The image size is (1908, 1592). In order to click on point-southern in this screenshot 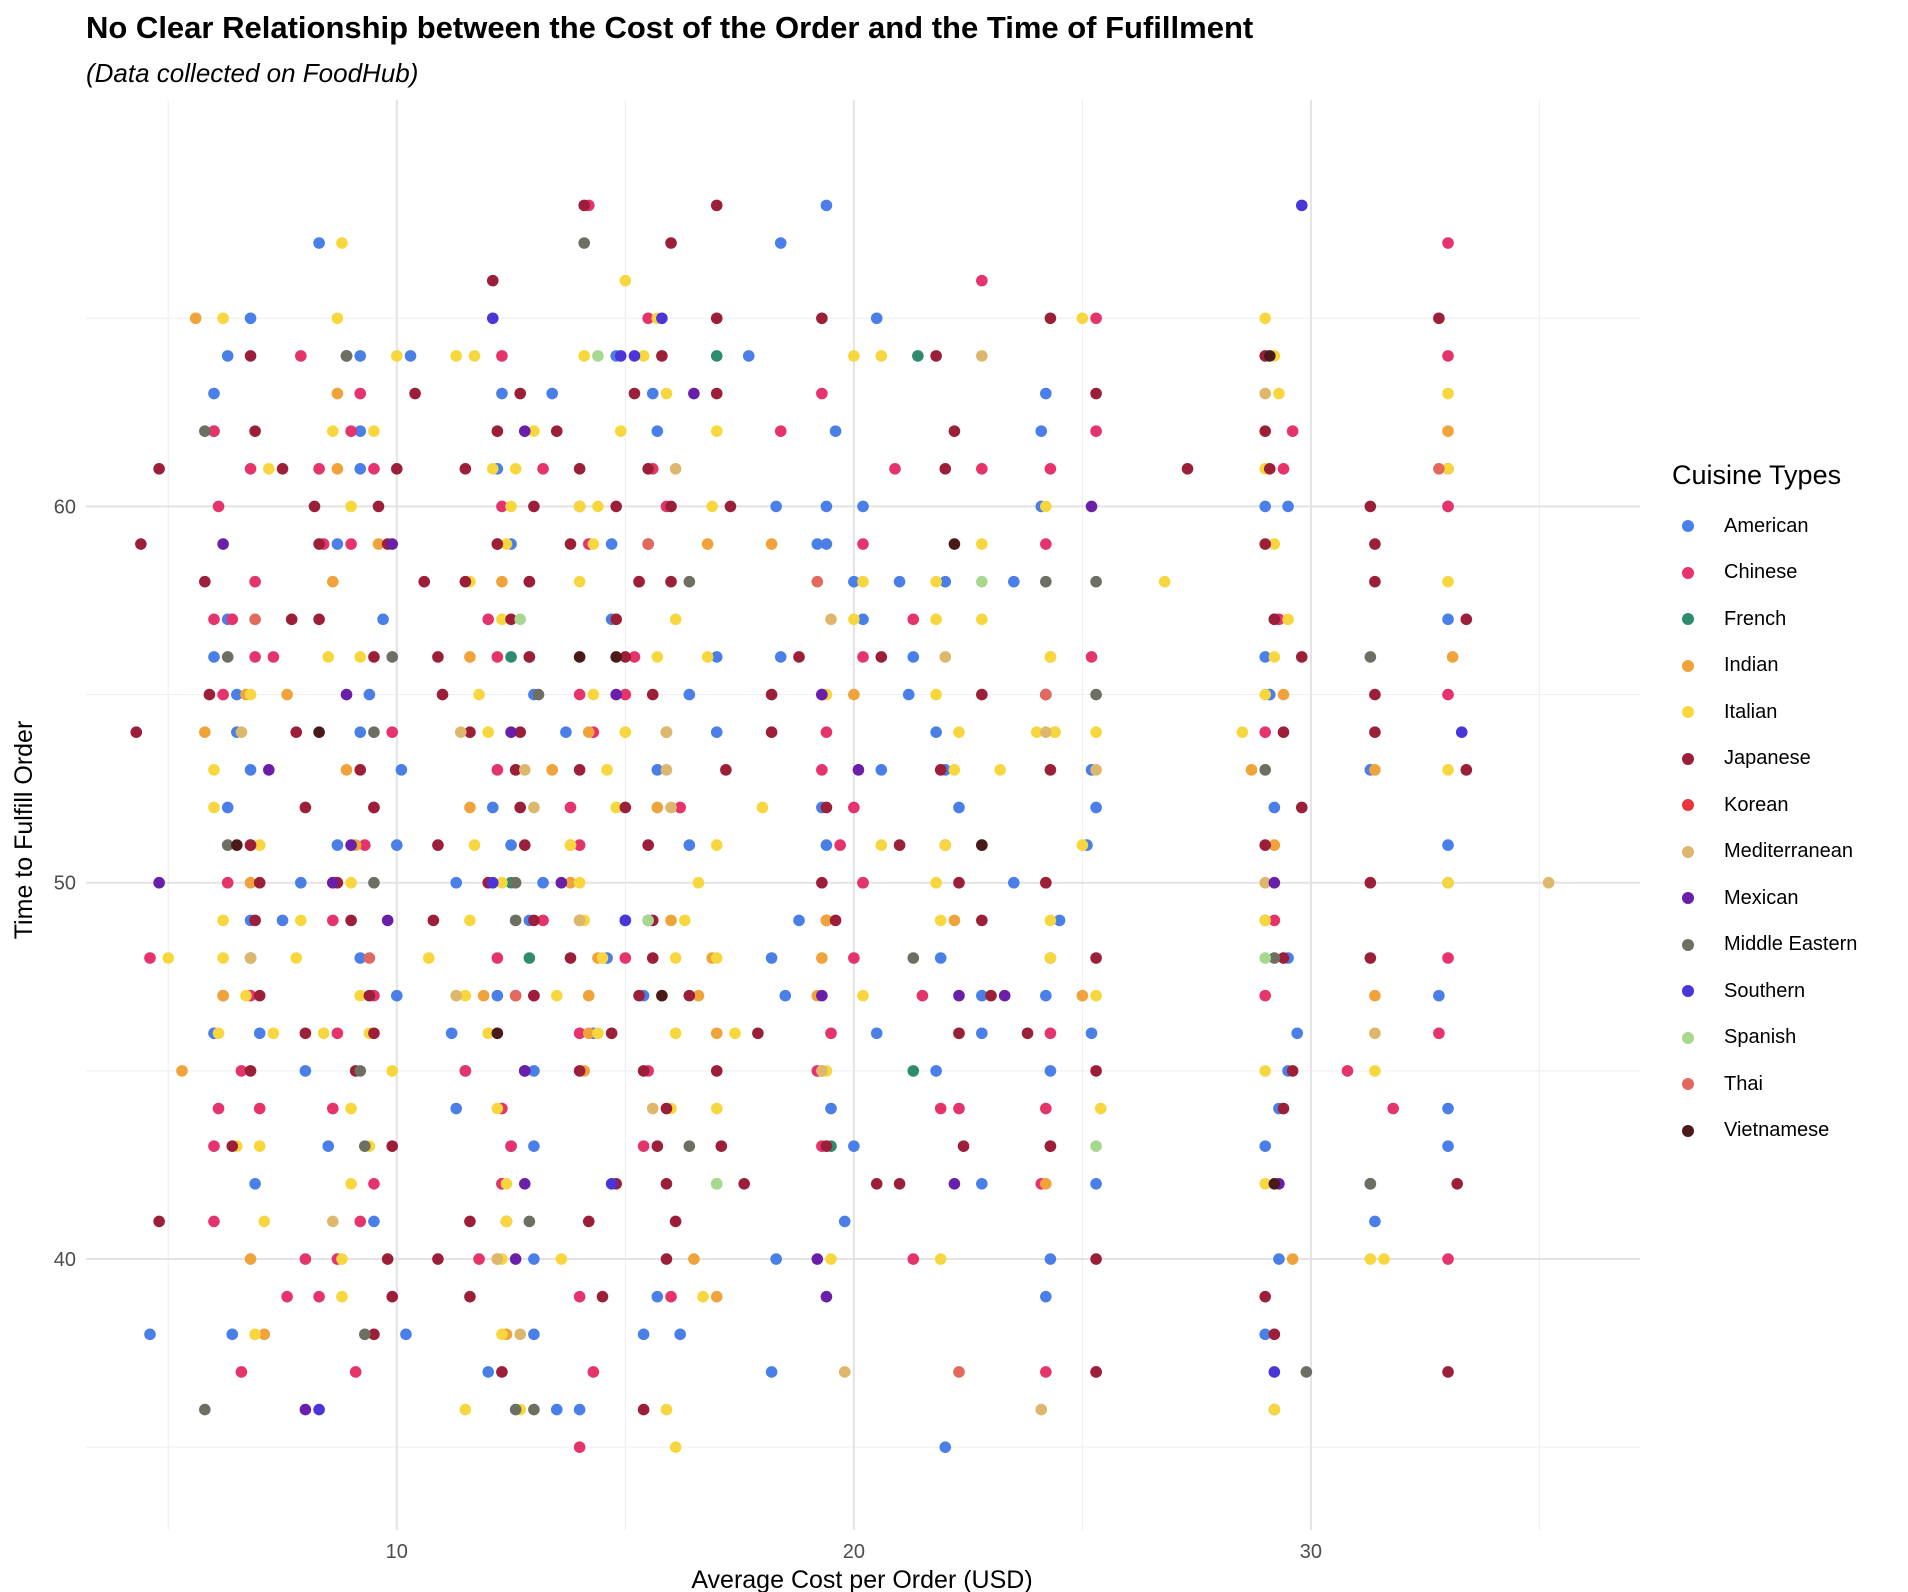, I will do `click(1274, 1372)`.